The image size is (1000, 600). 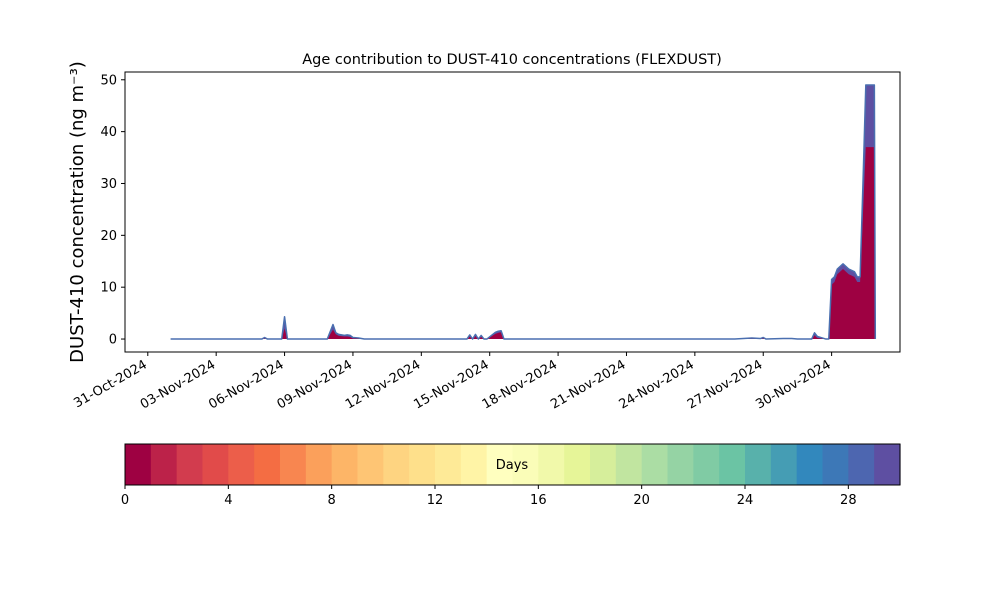 I want to click on x-tick-label: 30-Nov-2024, so click(x=793, y=384).